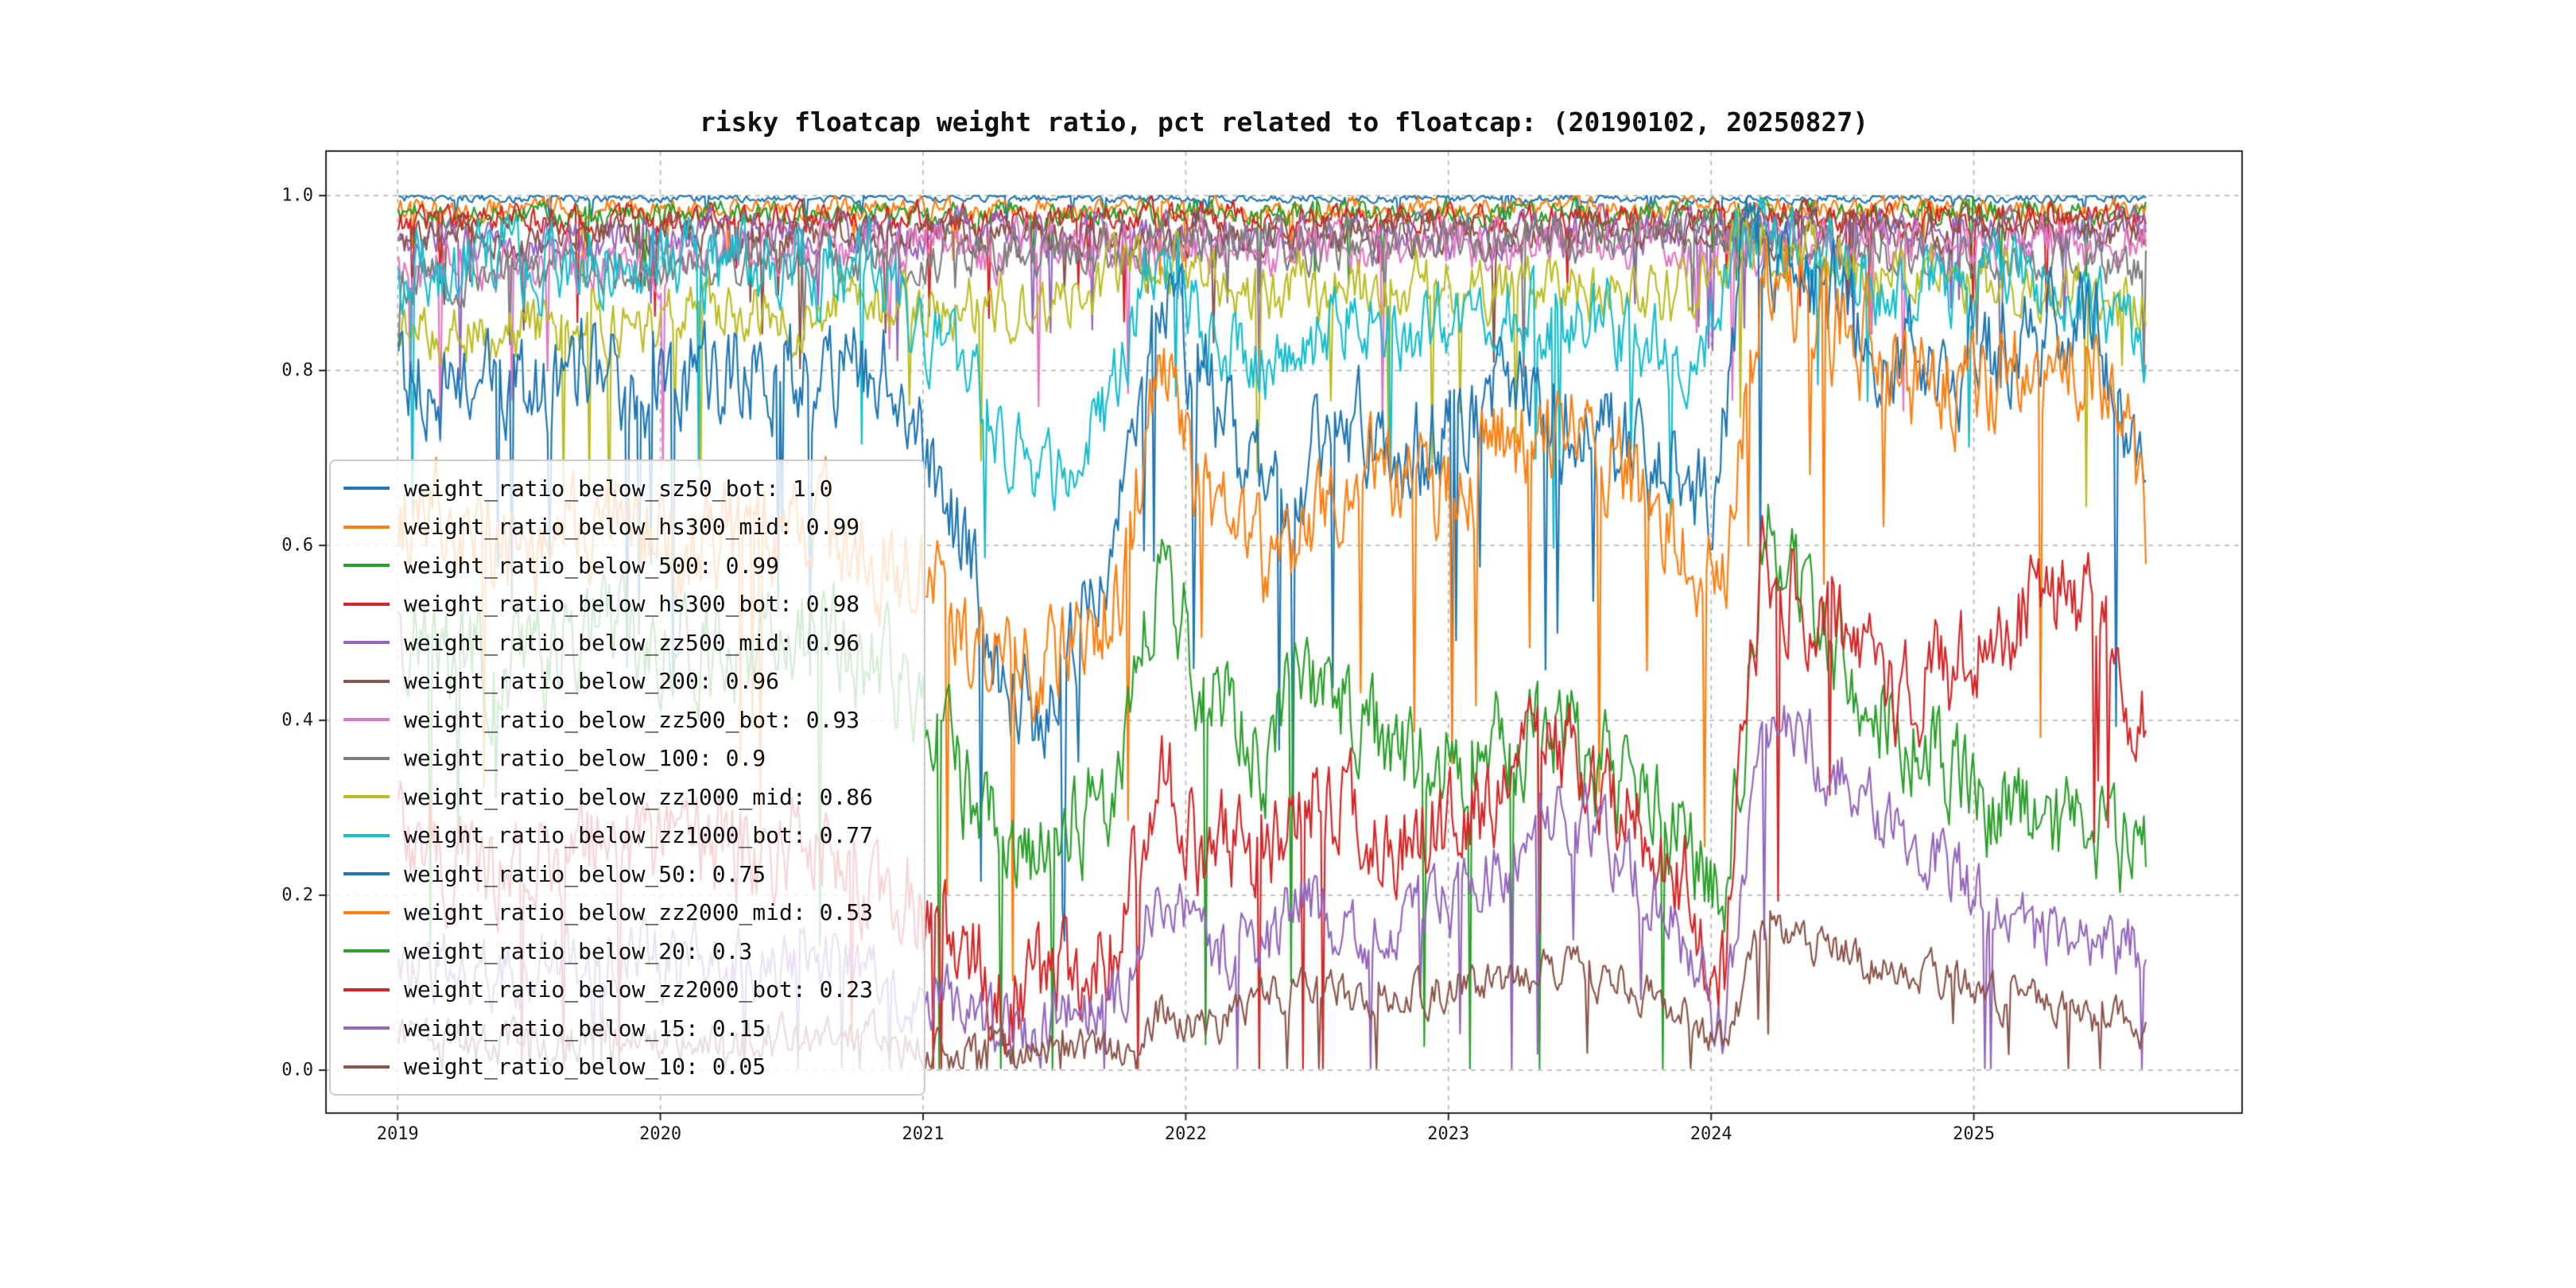  What do you see at coordinates (592, 565) in the screenshot?
I see `legend-label: weight_ratio_below_500: 0.99` at bounding box center [592, 565].